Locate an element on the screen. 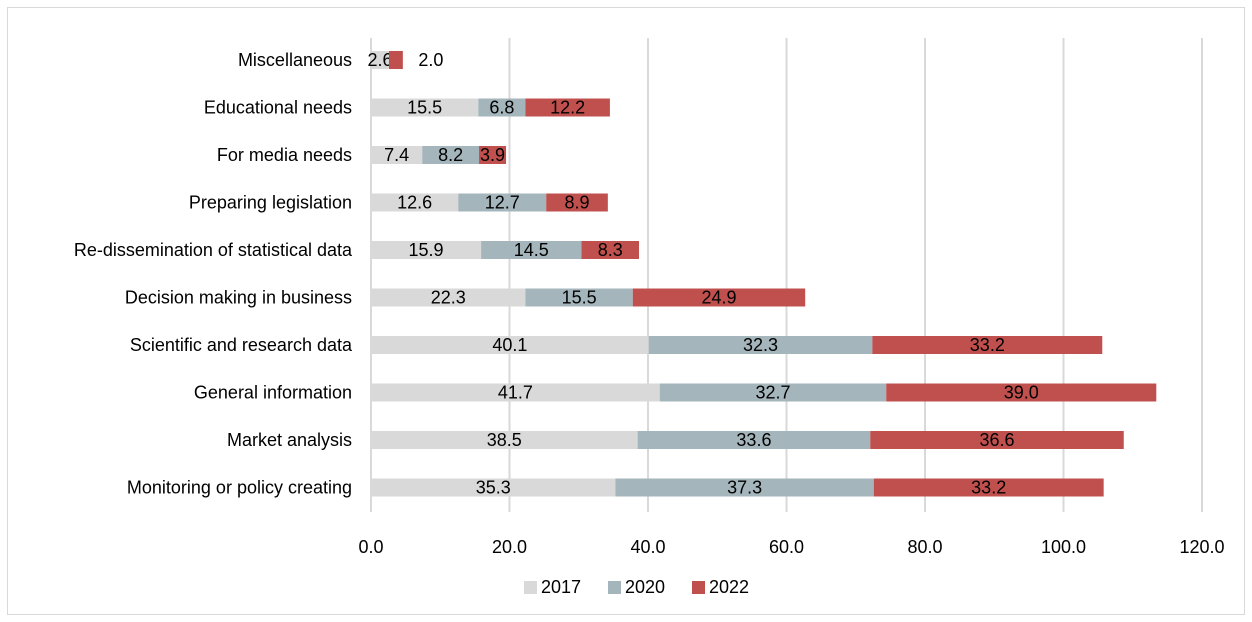  legend-swatch-2020 is located at coordinates (614, 587).